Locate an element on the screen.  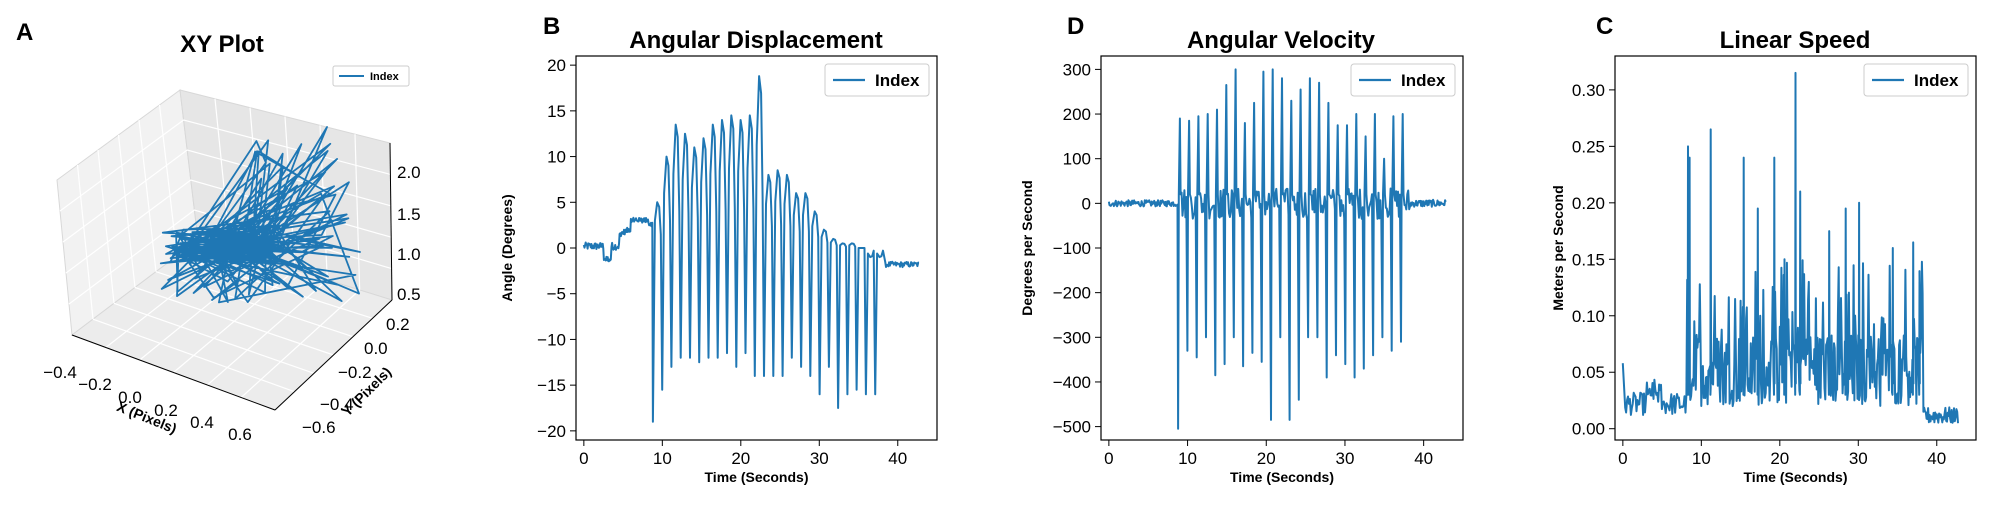
chart-title-a: XY Plot is located at coordinates (222, 44).